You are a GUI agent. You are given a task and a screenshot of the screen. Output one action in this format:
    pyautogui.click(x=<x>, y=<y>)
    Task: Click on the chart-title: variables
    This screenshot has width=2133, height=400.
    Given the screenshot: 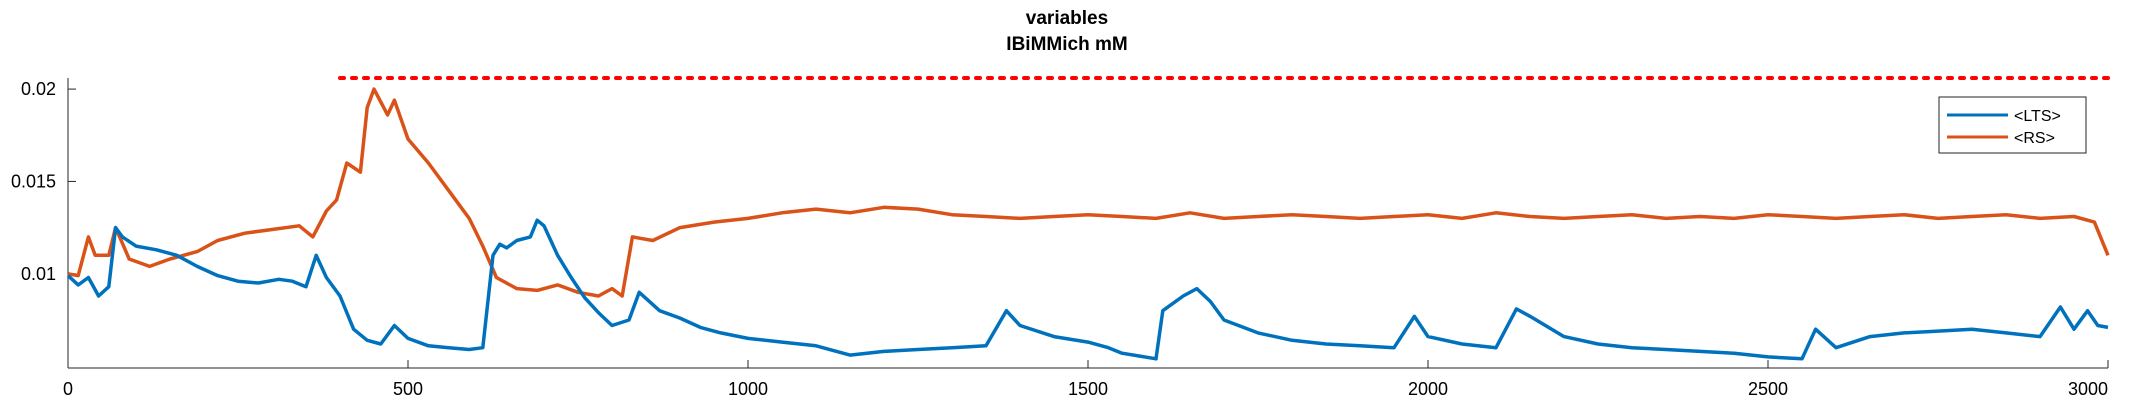 What is the action you would take?
    pyautogui.click(x=1067, y=18)
    